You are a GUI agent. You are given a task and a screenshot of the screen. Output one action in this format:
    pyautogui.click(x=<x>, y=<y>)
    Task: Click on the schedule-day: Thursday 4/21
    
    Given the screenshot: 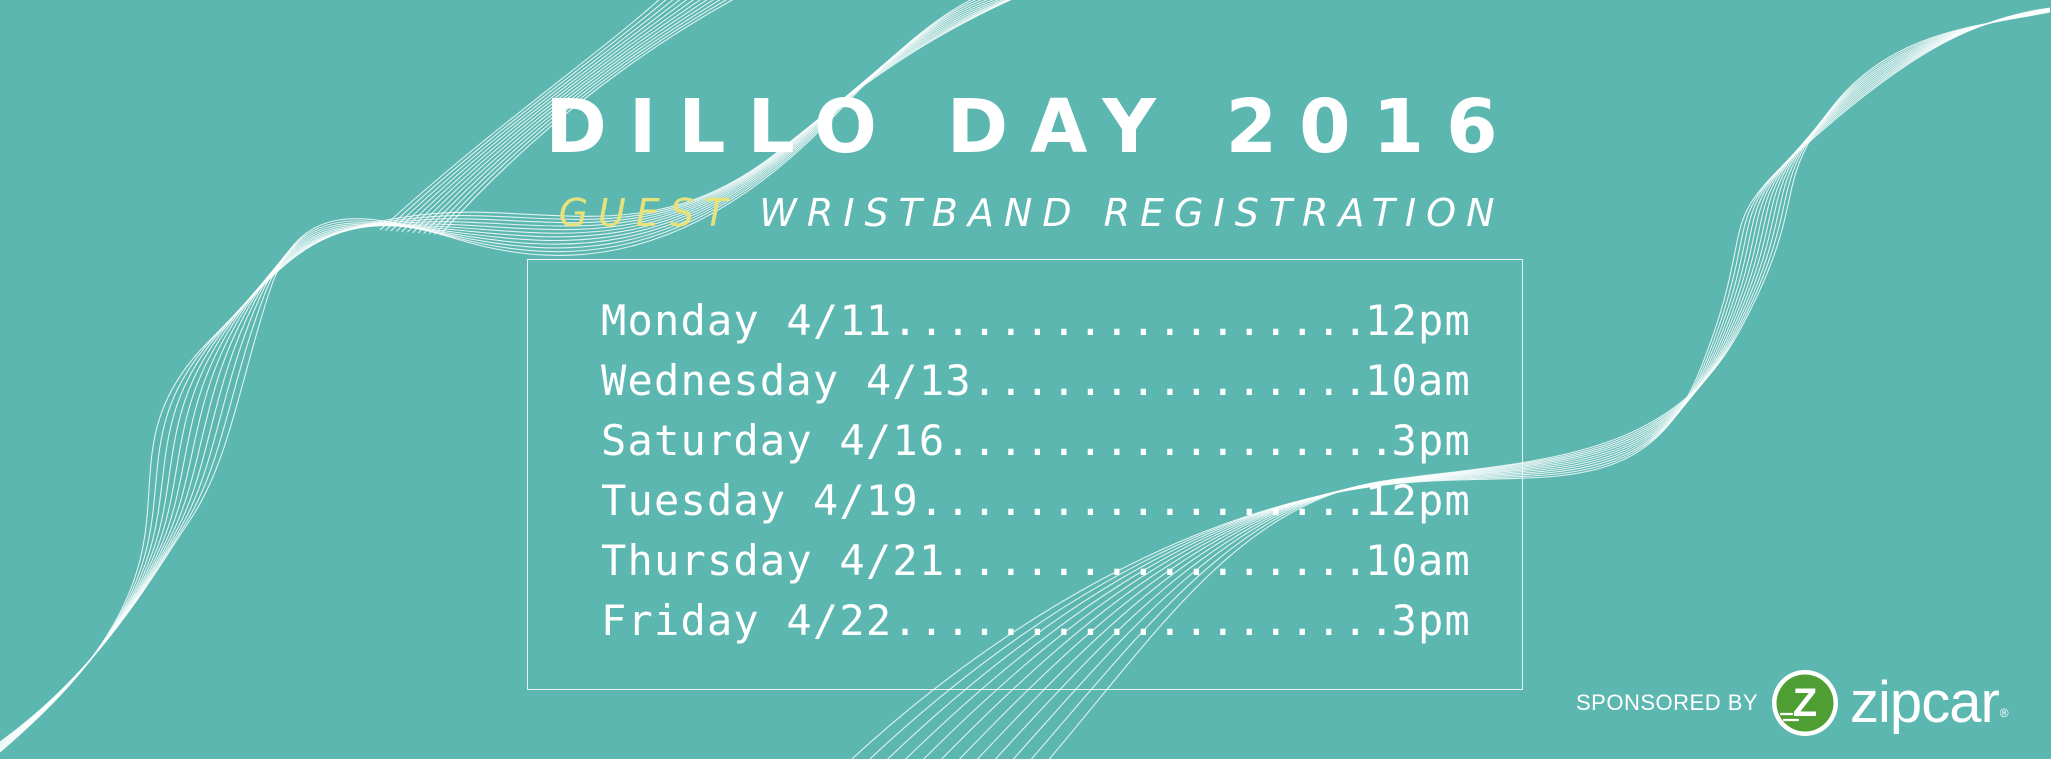 What is the action you would take?
    pyautogui.click(x=773, y=560)
    